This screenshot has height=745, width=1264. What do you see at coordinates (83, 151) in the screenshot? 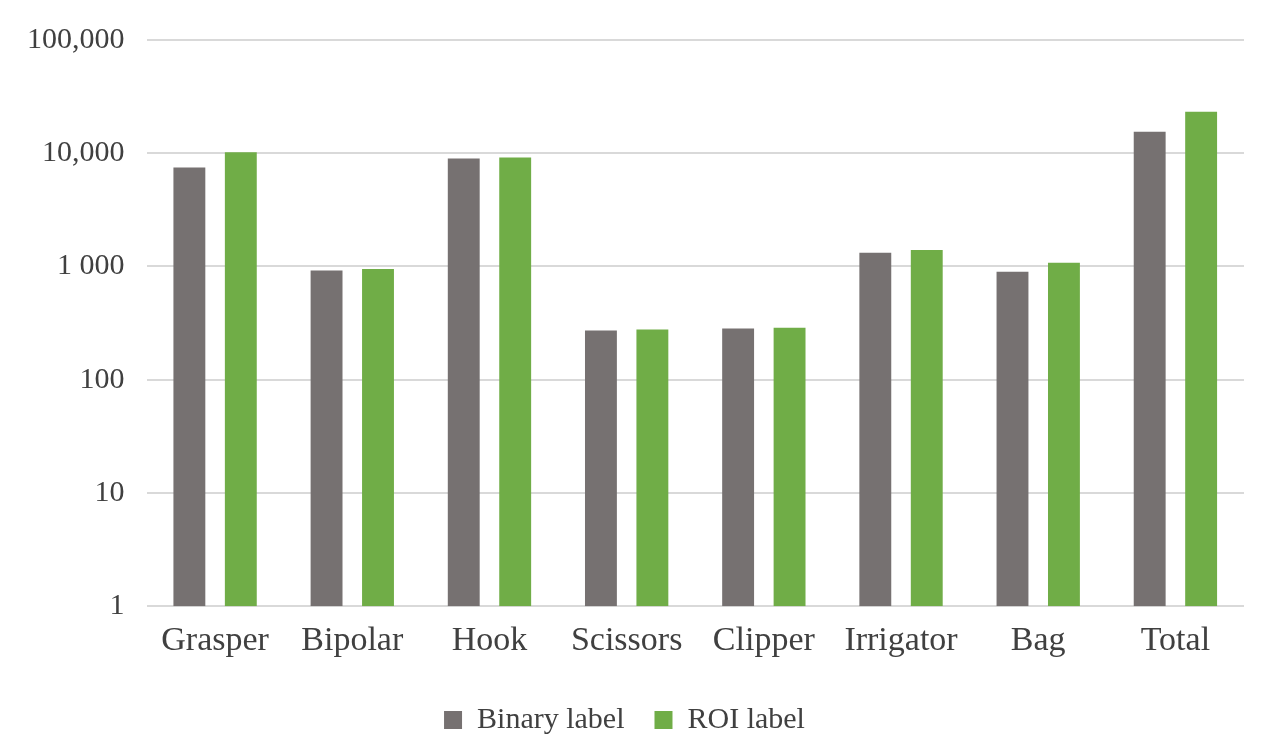
I see `y-tick-label: 10,000` at bounding box center [83, 151].